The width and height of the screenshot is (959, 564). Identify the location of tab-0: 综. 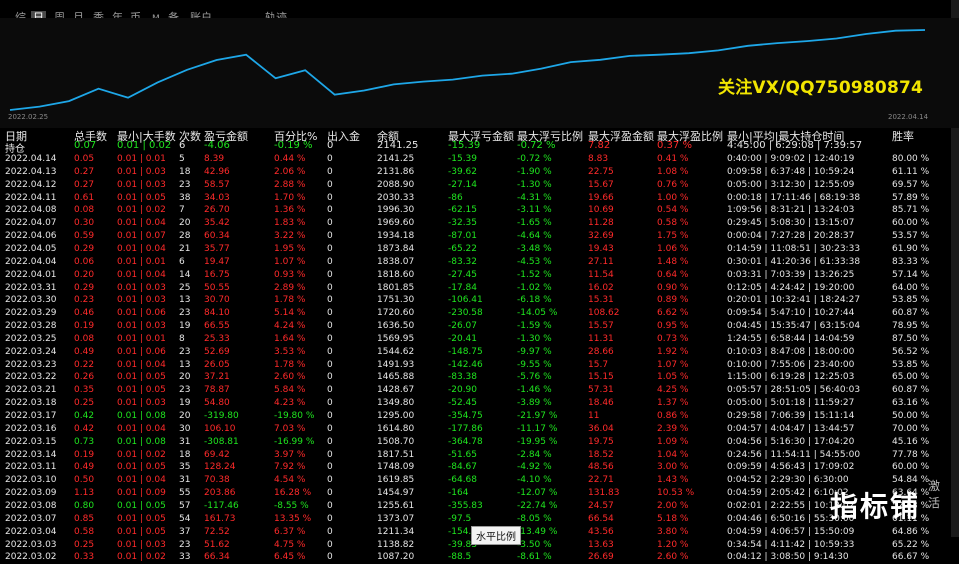
(20, 18).